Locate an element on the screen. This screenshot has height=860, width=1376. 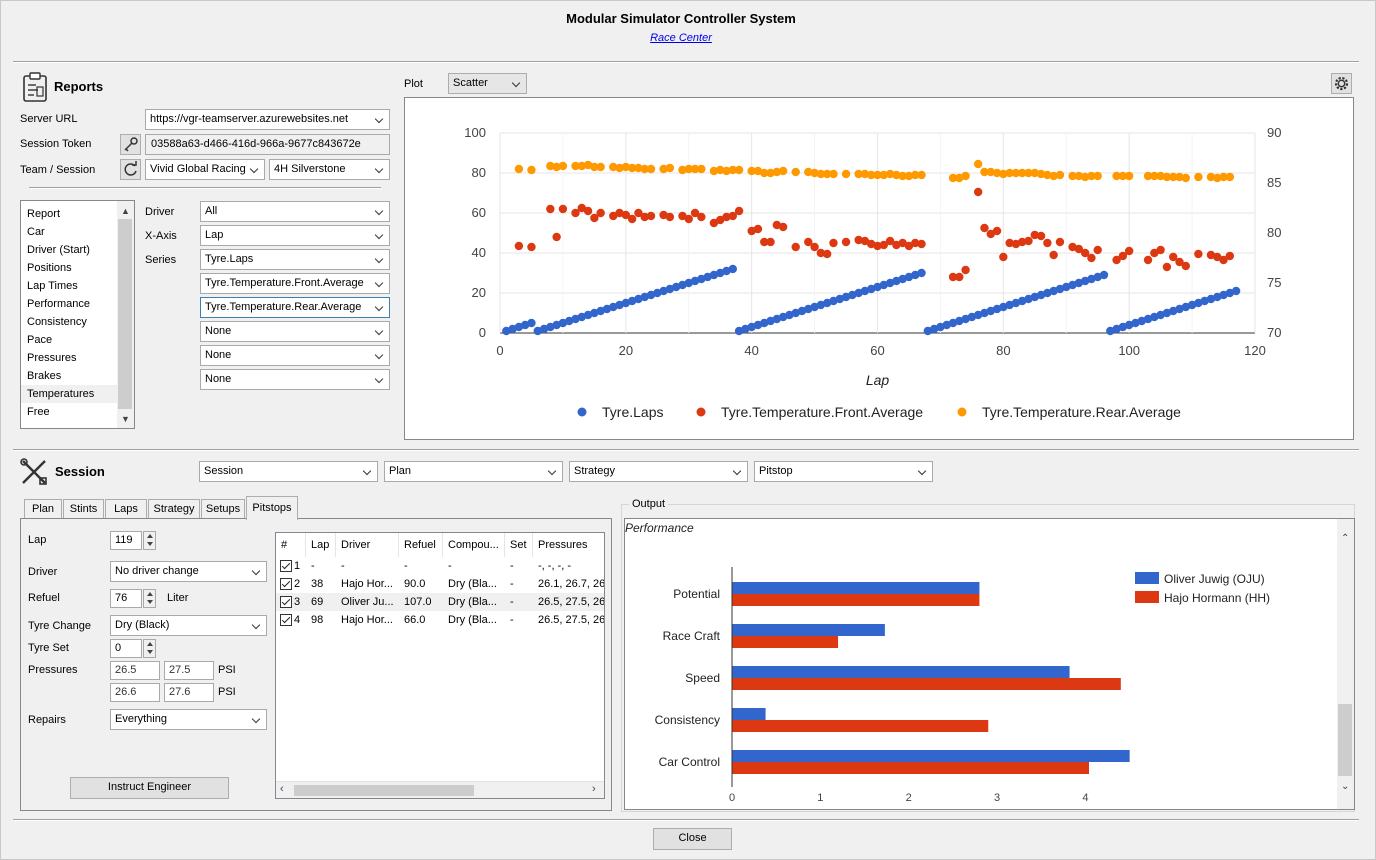
pitstop-menu: Pitstop is located at coordinates (843, 471).